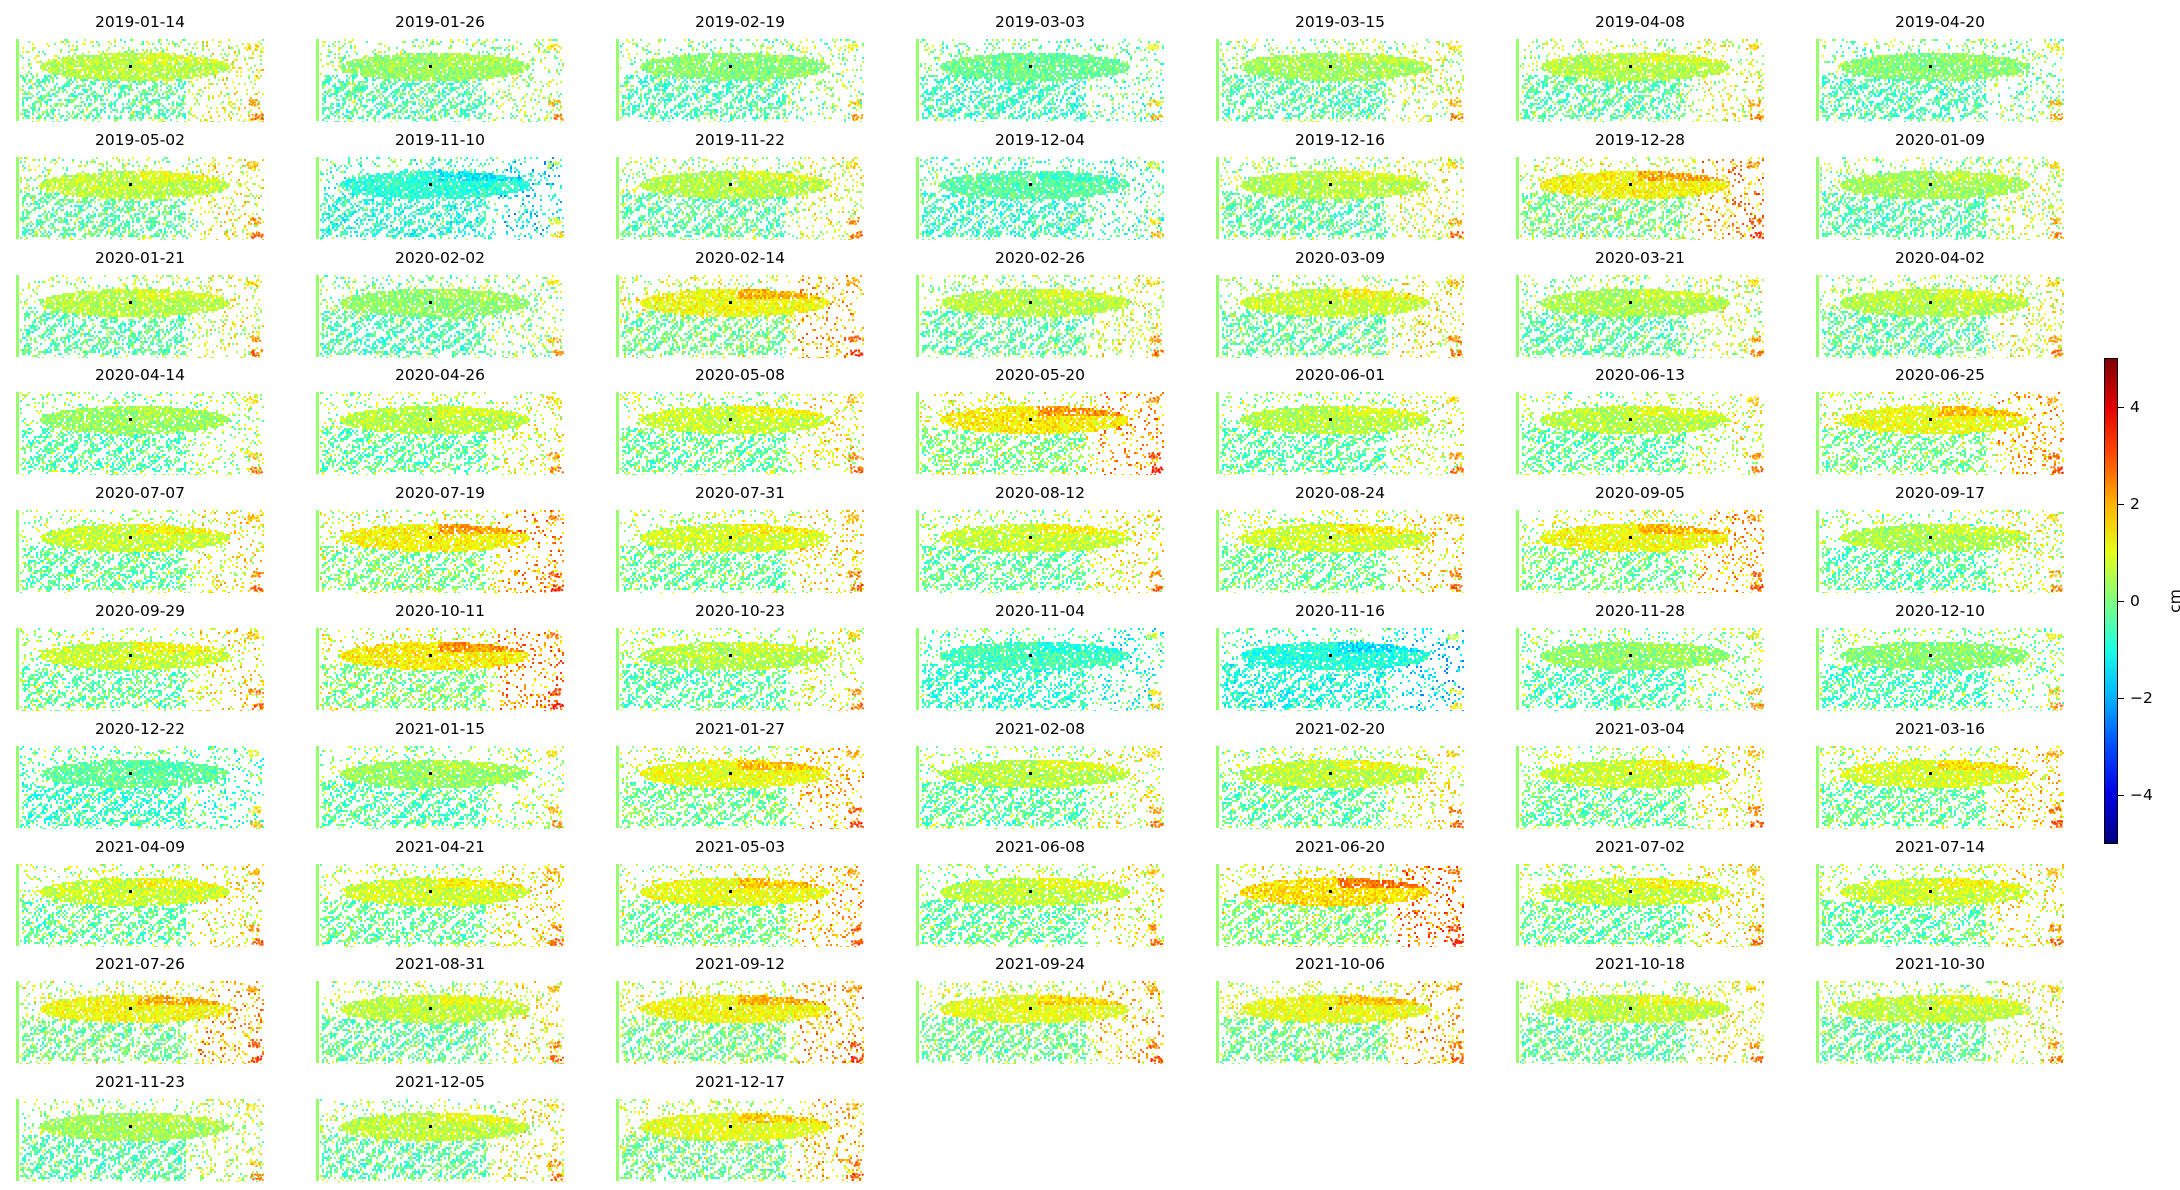  I want to click on panel-title: 2021-06-20, so click(1340, 847).